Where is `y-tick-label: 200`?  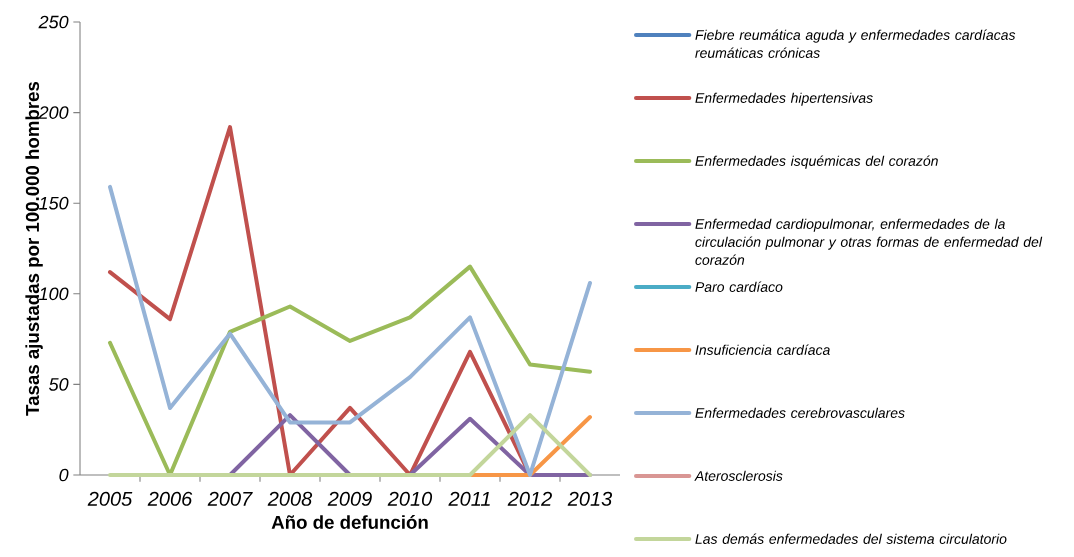
y-tick-label: 200 is located at coordinates (53, 112).